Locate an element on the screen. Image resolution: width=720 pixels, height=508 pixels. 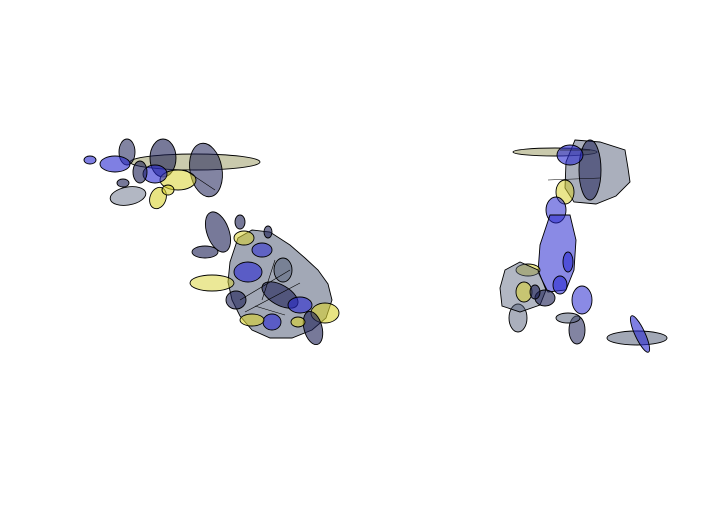
center-cluster is located at coordinates (264, 278).